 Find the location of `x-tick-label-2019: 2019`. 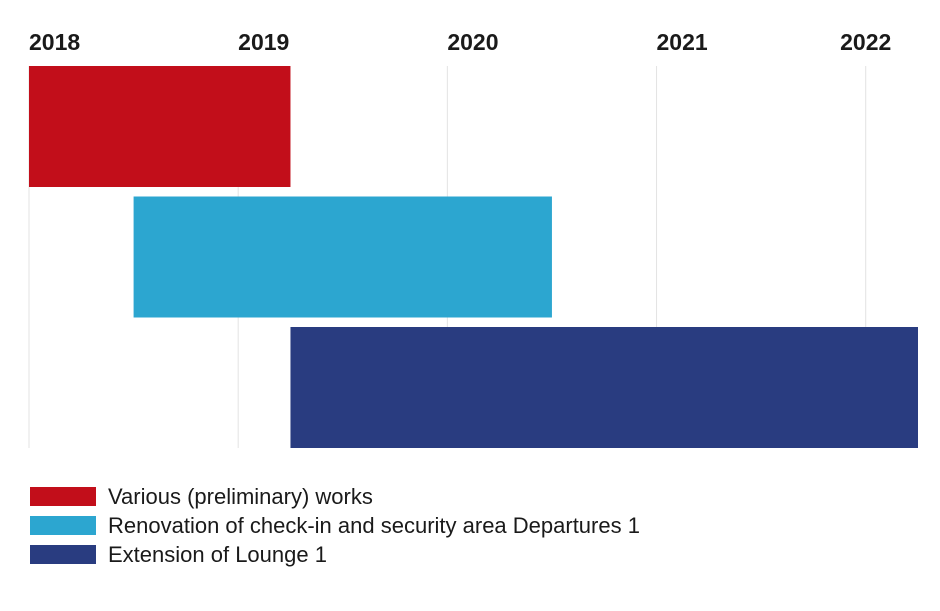

x-tick-label-2019: 2019 is located at coordinates (263, 42).